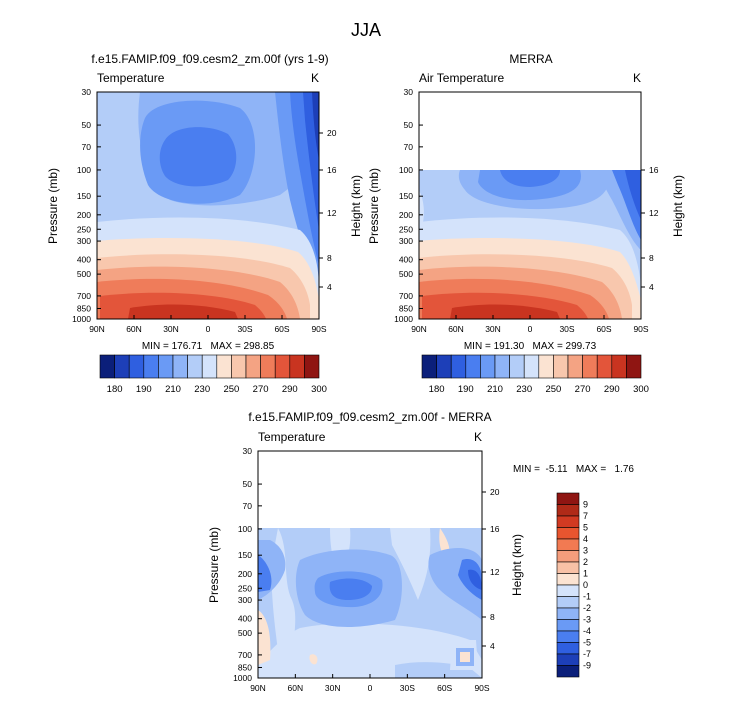 This screenshot has height=701, width=733. Describe the element at coordinates (585, 585) in the screenshot. I see `colorbar-label: 0` at that location.